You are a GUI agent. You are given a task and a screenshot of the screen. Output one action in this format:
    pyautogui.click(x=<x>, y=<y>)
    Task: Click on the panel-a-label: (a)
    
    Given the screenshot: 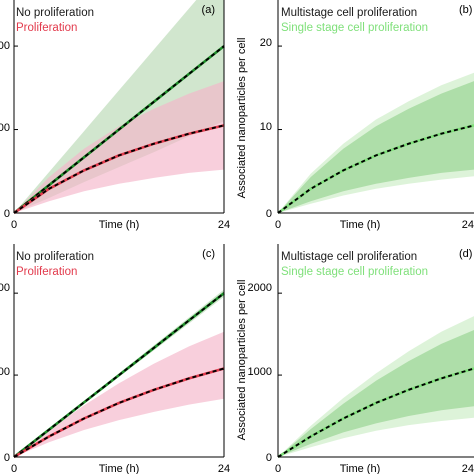 What is the action you would take?
    pyautogui.click(x=208, y=10)
    